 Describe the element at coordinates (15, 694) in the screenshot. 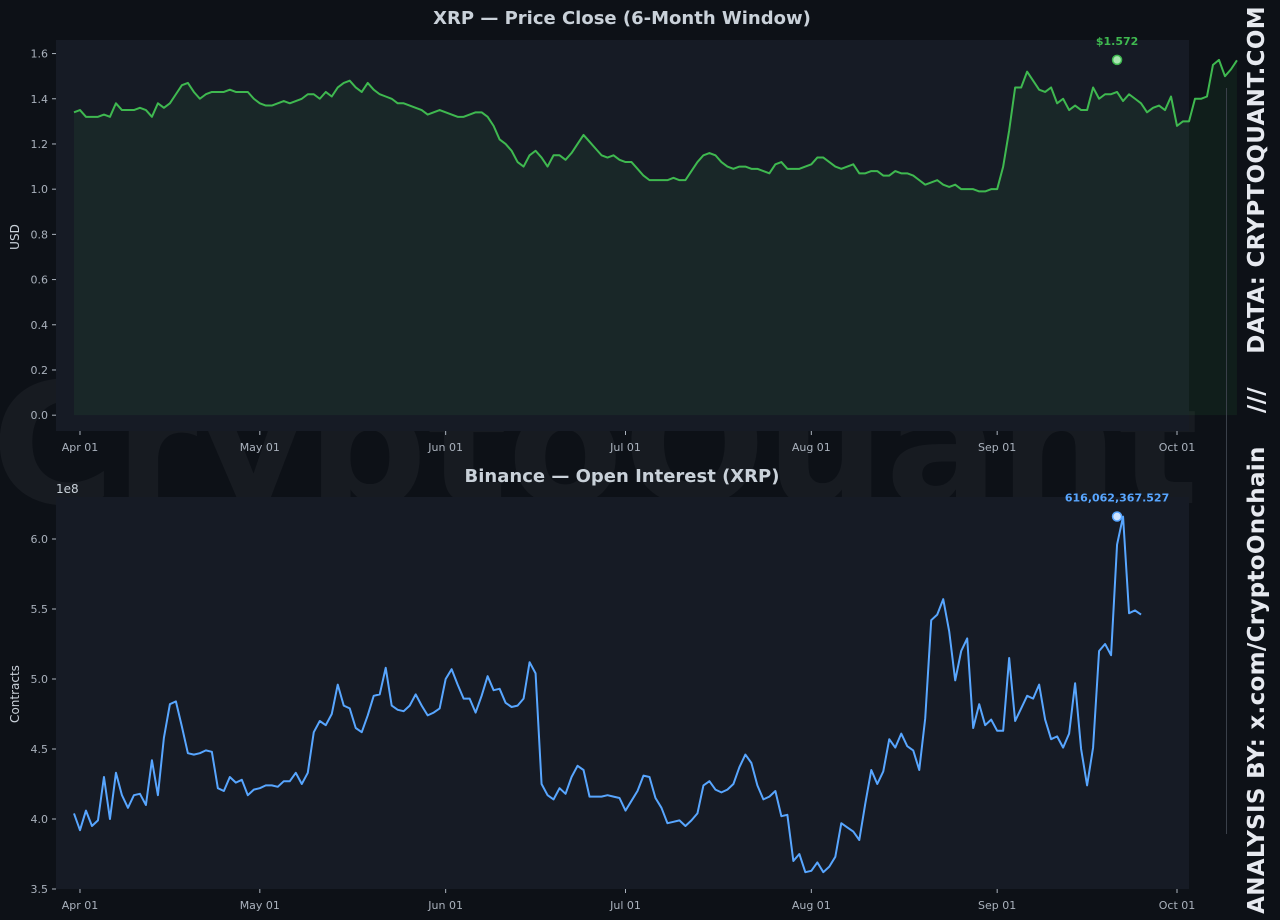

I see `oi-y-axis-label: Contracts` at that location.